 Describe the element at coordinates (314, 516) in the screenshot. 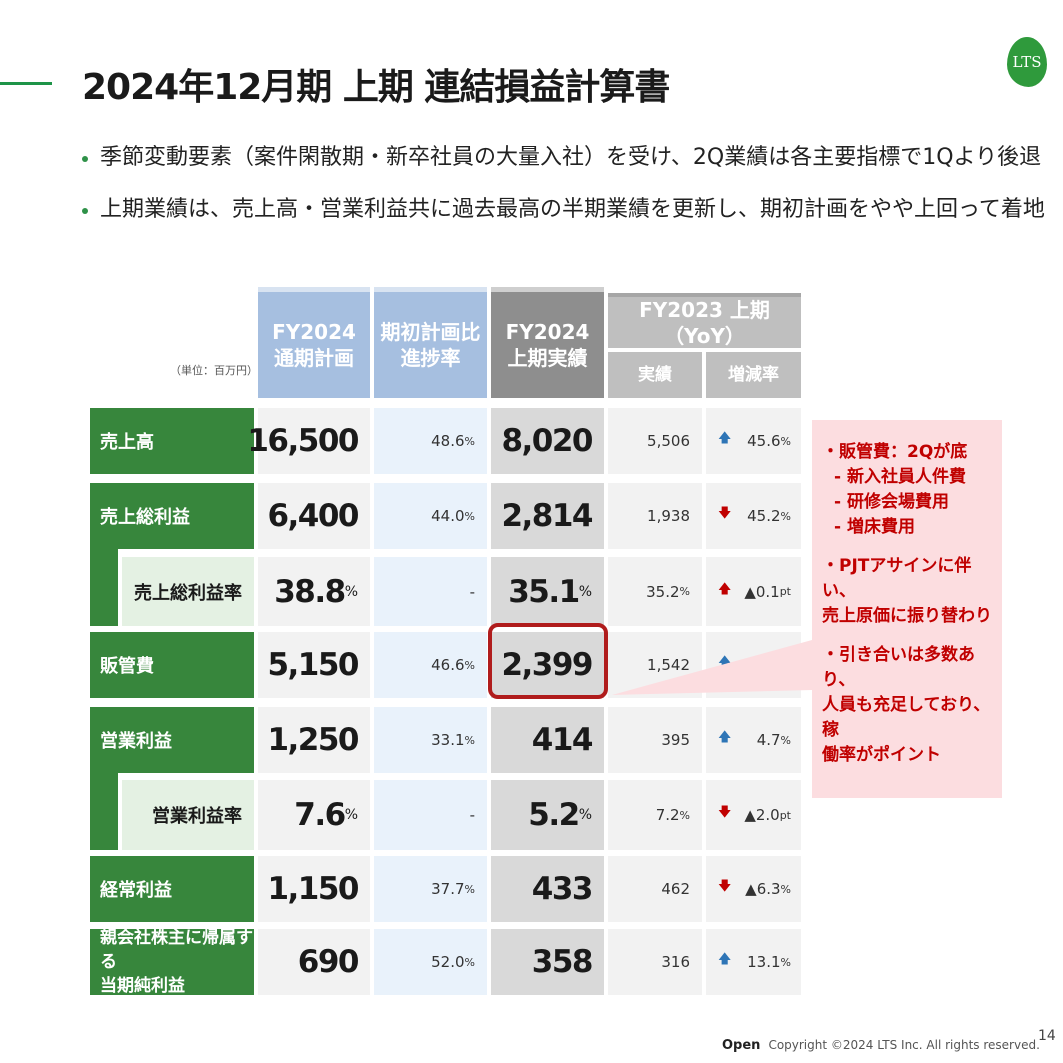

I see `cell-plan: 6,400` at that location.